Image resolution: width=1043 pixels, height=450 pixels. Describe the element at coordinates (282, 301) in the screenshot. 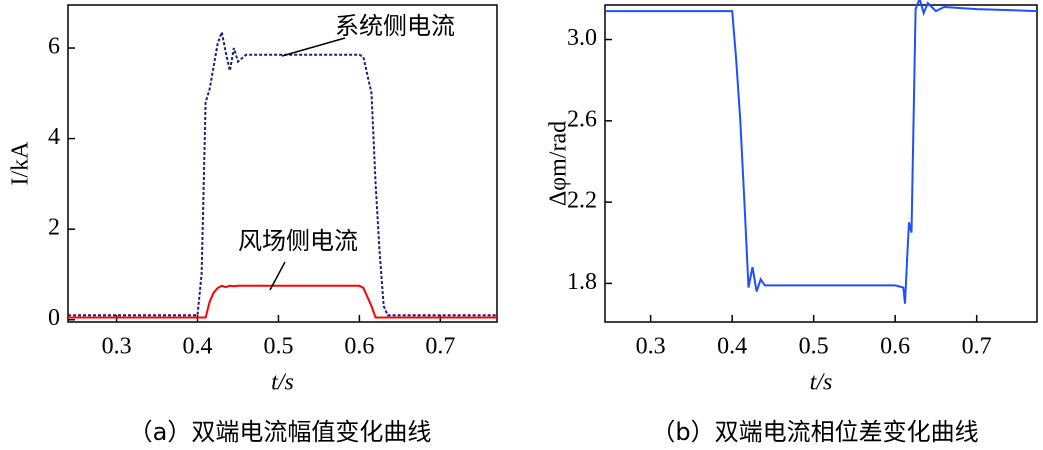

I see `data-line` at that location.